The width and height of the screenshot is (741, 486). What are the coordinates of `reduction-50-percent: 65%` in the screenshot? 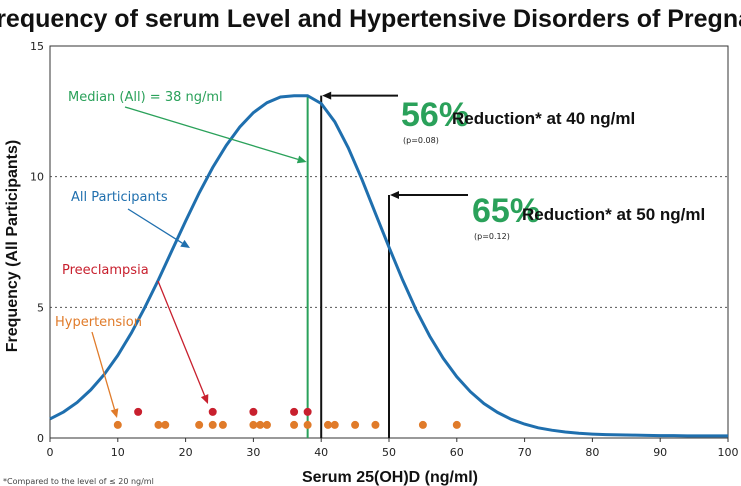 It's located at (506, 211).